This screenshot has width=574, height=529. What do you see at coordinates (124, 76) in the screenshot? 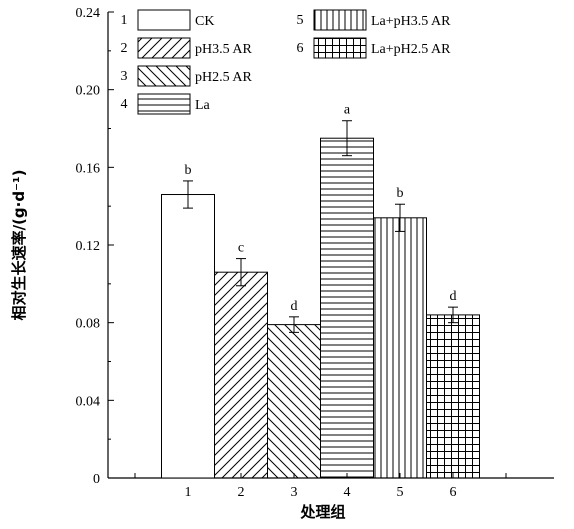
I see `legend-number-3: 3` at bounding box center [124, 76].